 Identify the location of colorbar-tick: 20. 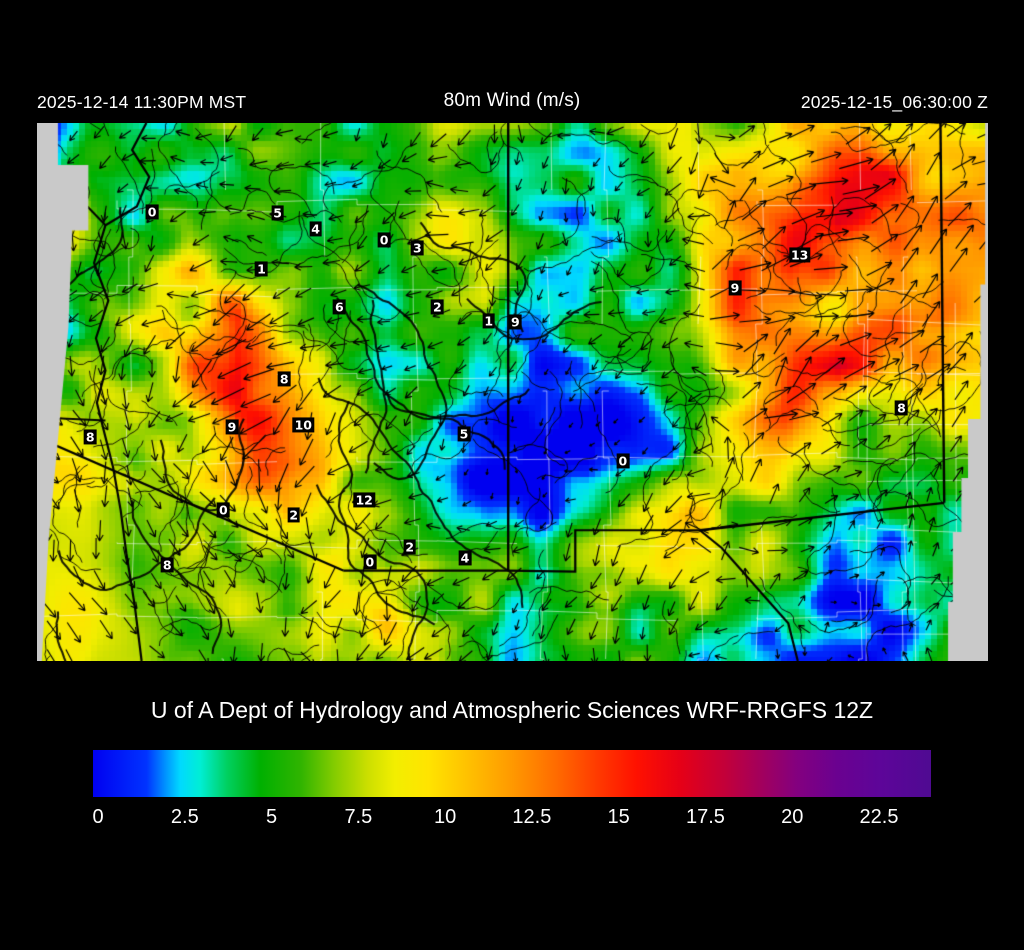
(792, 817).